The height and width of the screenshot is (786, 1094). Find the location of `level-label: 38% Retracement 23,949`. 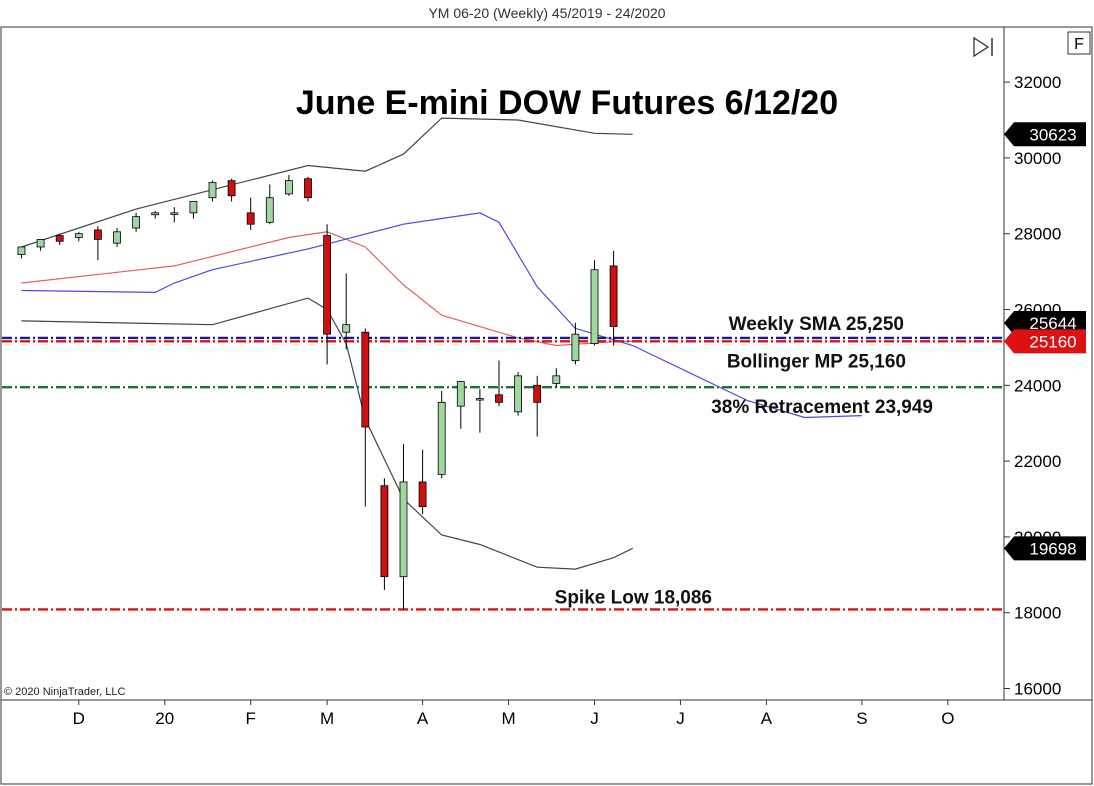

level-label: 38% Retracement 23,949 is located at coordinates (822, 407).